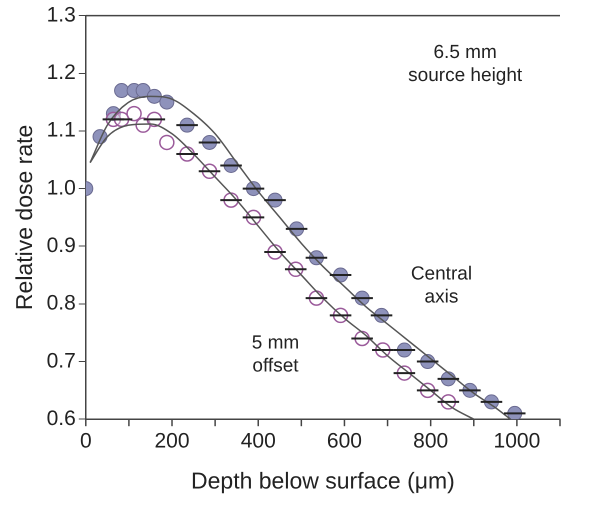 The height and width of the screenshot is (506, 590). What do you see at coordinates (61, 130) in the screenshot?
I see `y-tick-label: 1.1` at bounding box center [61, 130].